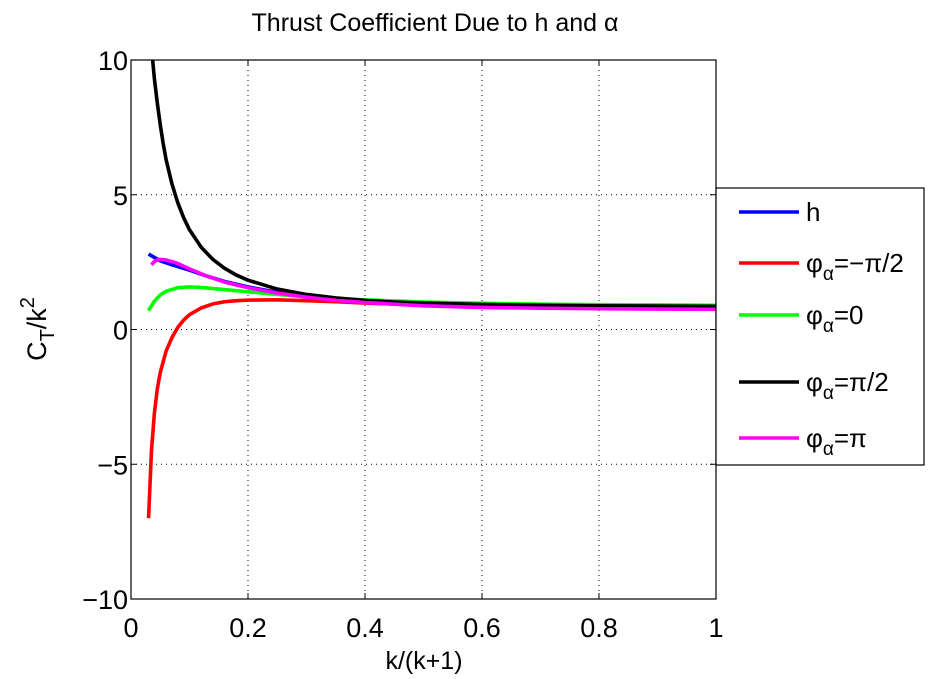 Image resolution: width=932 pixels, height=679 pixels. What do you see at coordinates (828, 326) in the screenshot?
I see `legend-label-sub-2: α` at bounding box center [828, 326].